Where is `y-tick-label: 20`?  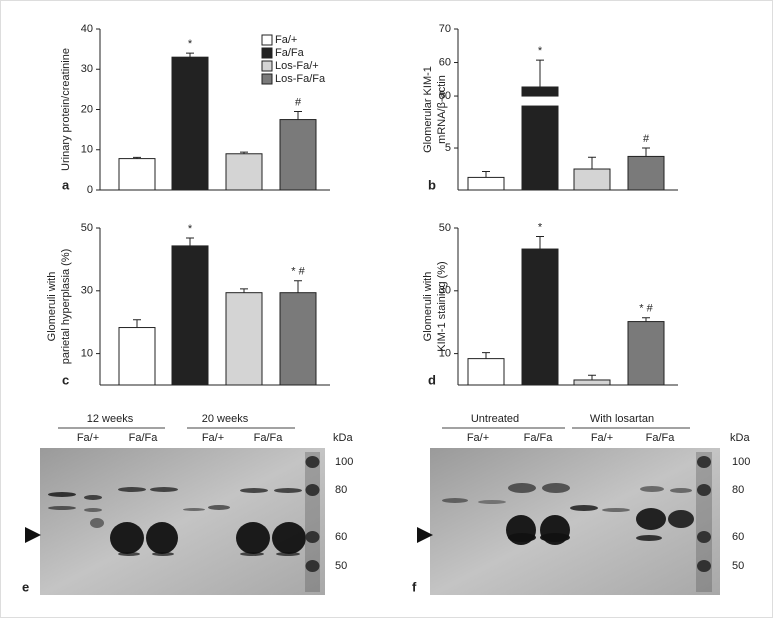
y-tick-label: 20 is located at coordinates (87, 109).